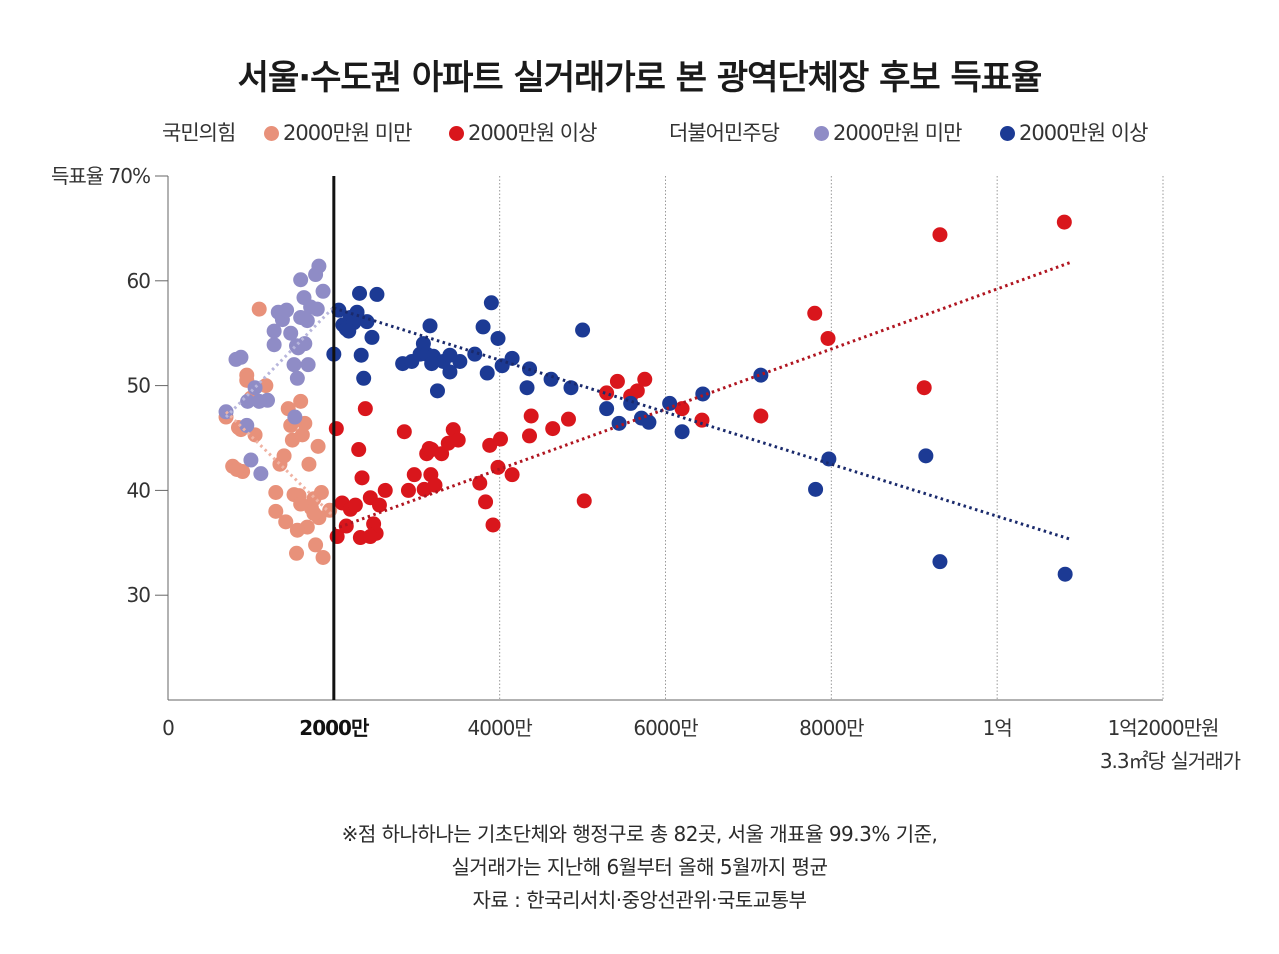 The image size is (1279, 954). I want to click on legend-label-ppp-below: 2000만원 미만, so click(347, 133).